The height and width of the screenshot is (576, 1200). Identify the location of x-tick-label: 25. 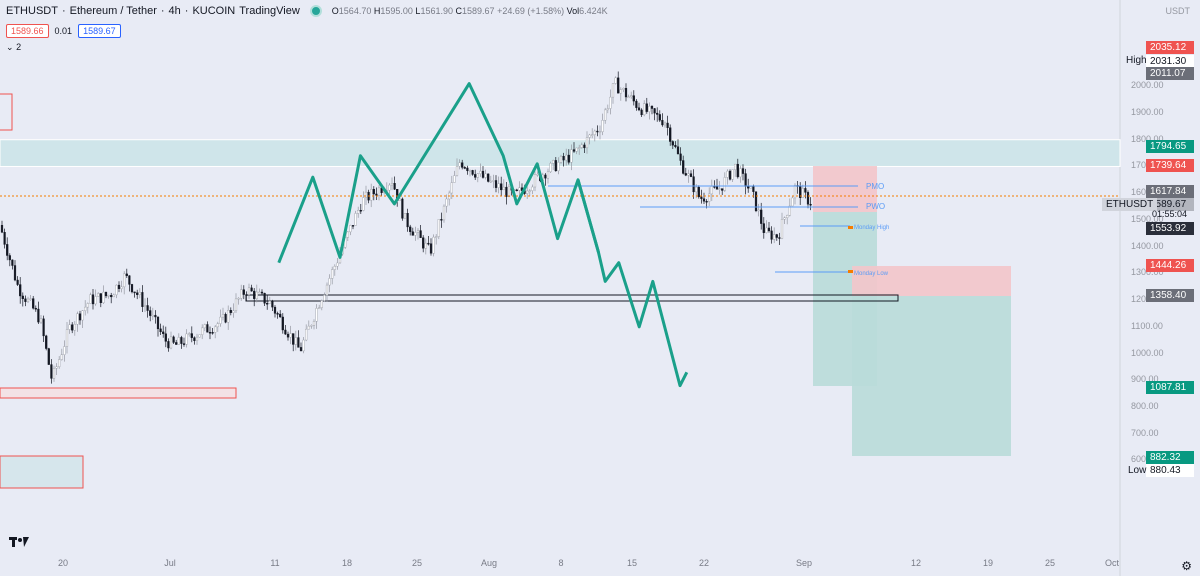
(1050, 563).